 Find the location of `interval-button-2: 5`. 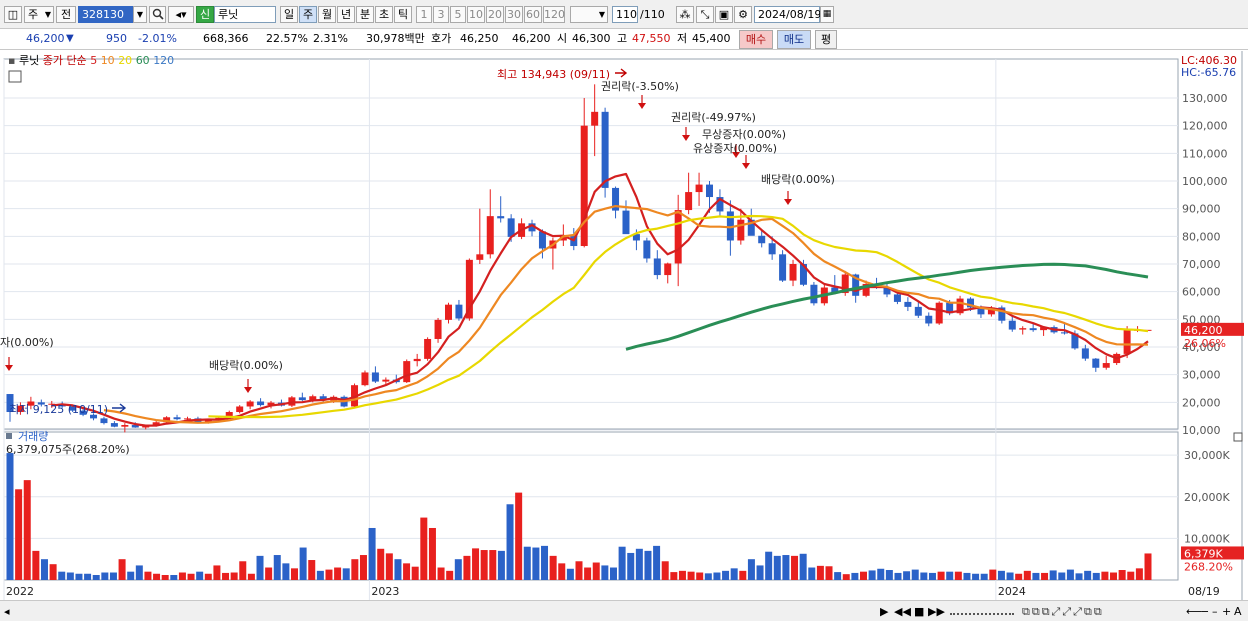

interval-button-2: 5 is located at coordinates (458, 14).